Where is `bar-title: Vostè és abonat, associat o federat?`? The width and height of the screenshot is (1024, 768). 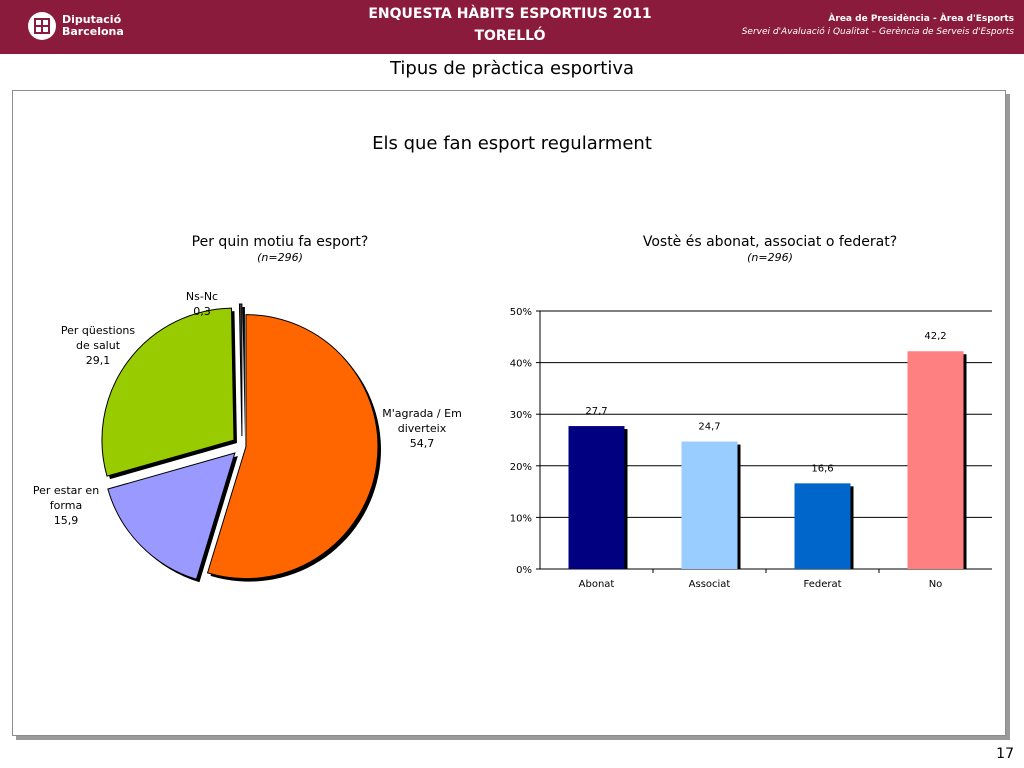 bar-title: Vostè és abonat, associat o federat? is located at coordinates (770, 242).